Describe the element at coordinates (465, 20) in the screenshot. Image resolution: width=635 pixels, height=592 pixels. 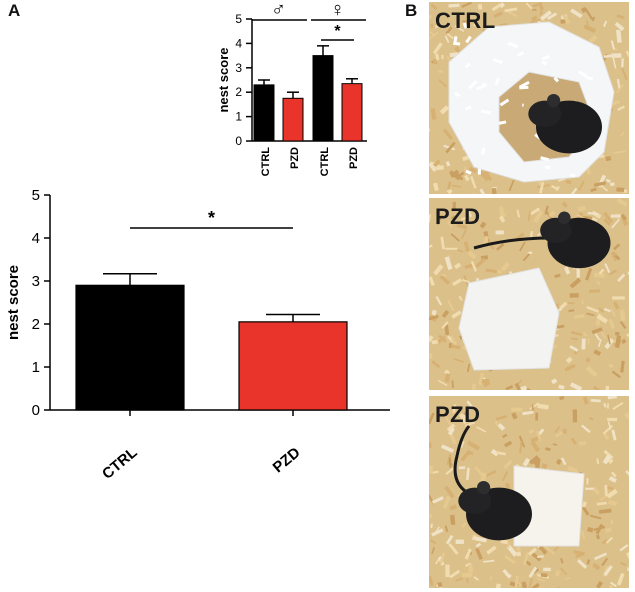
I see `photo-label: CTRL` at that location.